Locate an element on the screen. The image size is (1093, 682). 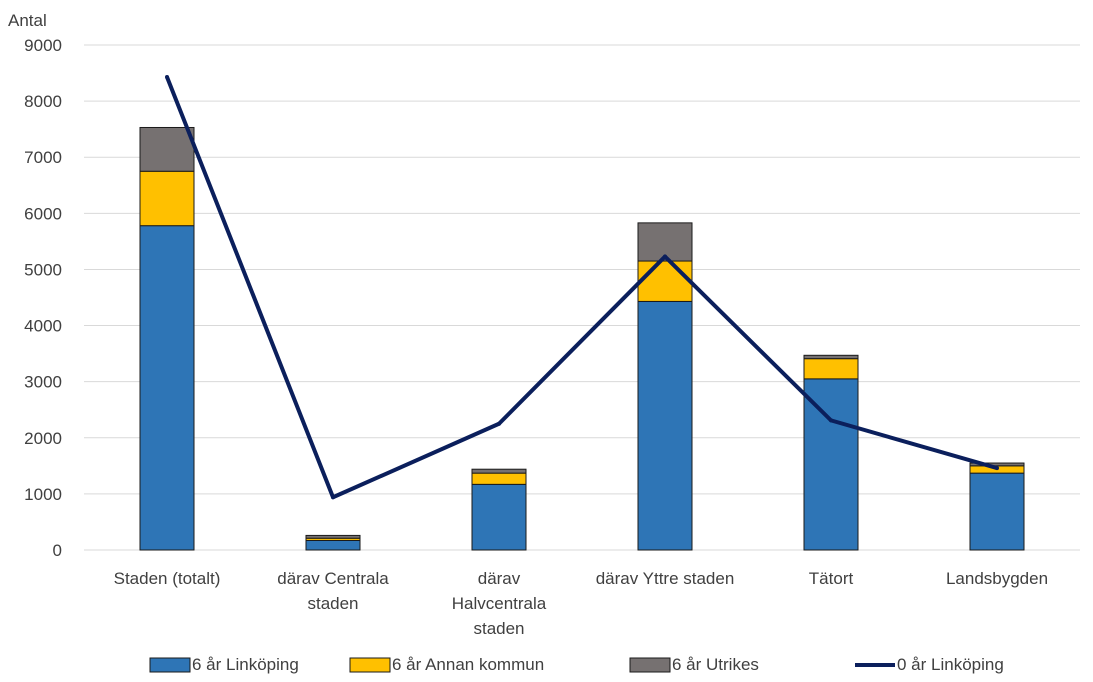
x-category-label: Tätort is located at coordinates (831, 578).